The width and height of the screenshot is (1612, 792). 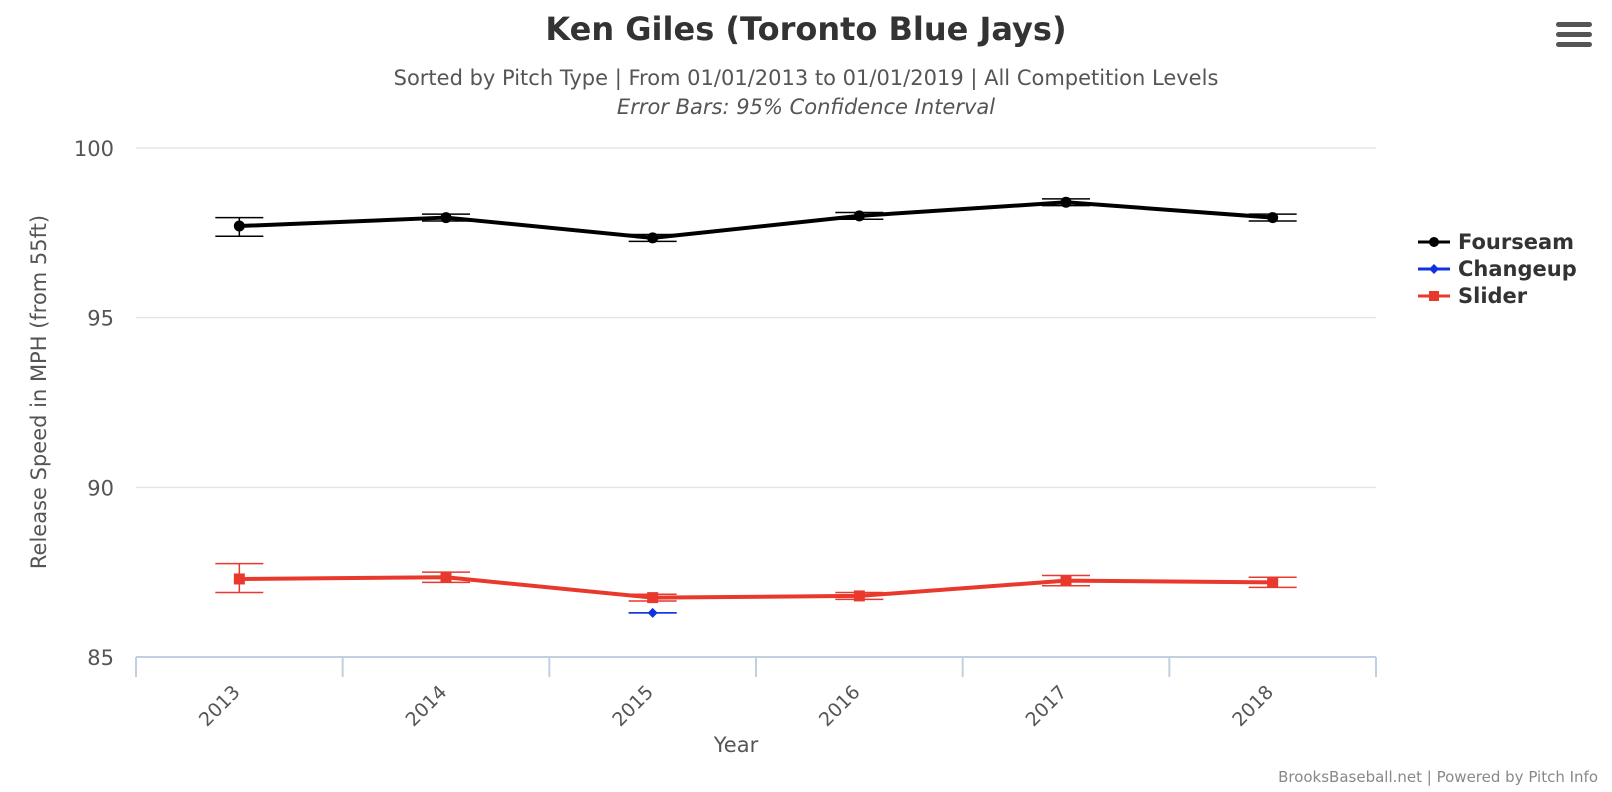 I want to click on x-tick-label: 2014, so click(x=427, y=706).